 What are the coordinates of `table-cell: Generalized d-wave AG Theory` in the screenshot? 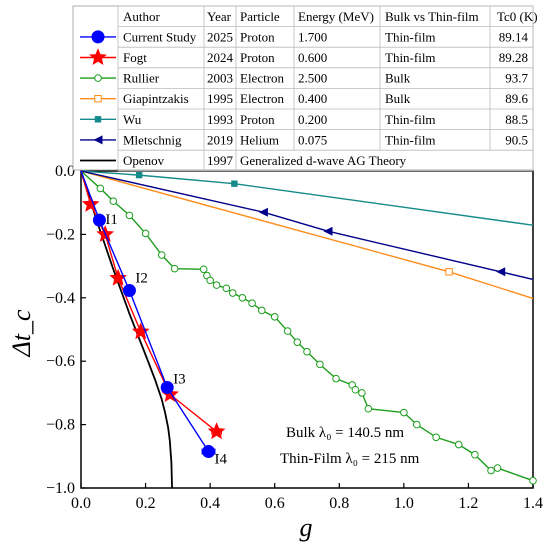 It's located at (323, 160).